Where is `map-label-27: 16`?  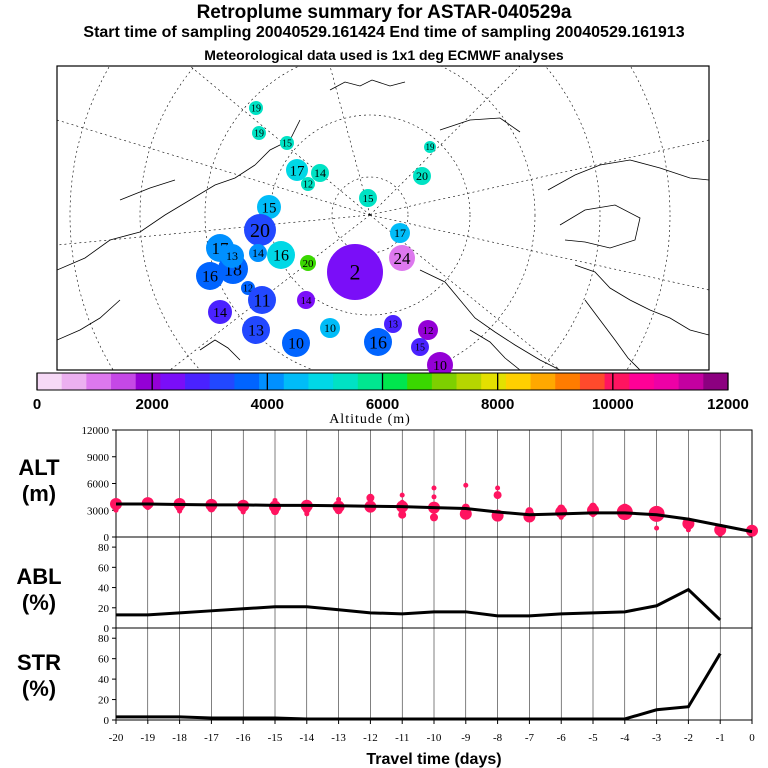
map-label-27: 16 is located at coordinates (378, 342).